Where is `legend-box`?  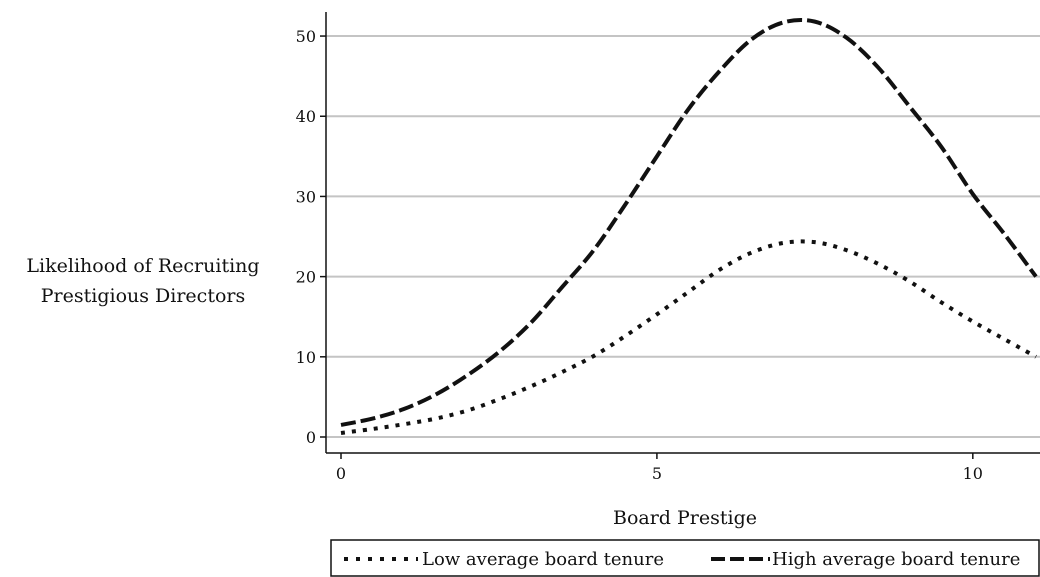
legend-box is located at coordinates (685, 558).